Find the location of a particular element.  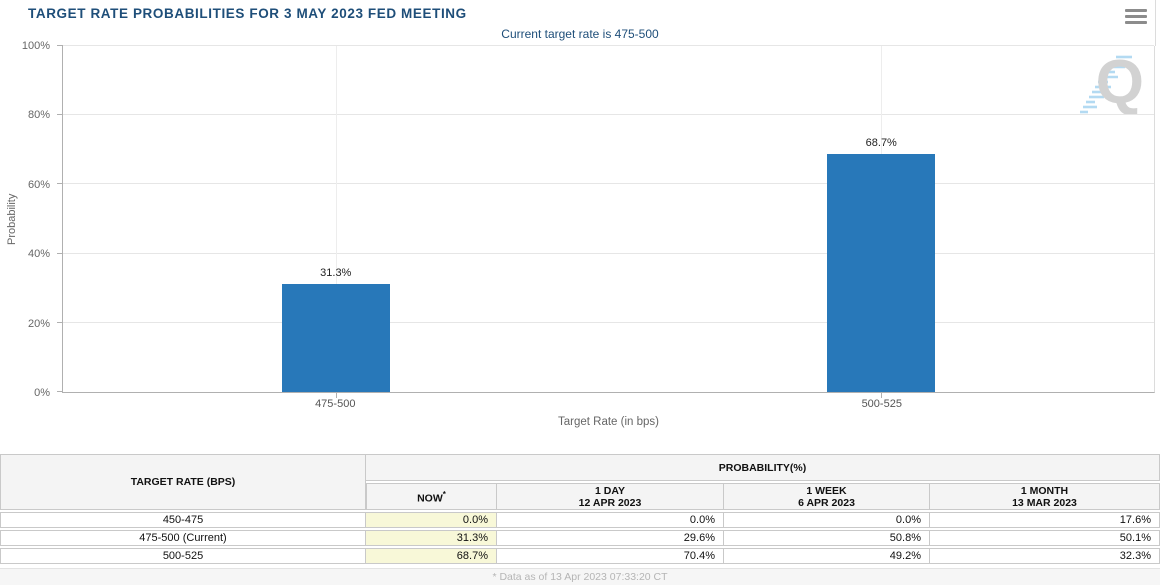

probability-cell: 50.8% is located at coordinates (827, 538).